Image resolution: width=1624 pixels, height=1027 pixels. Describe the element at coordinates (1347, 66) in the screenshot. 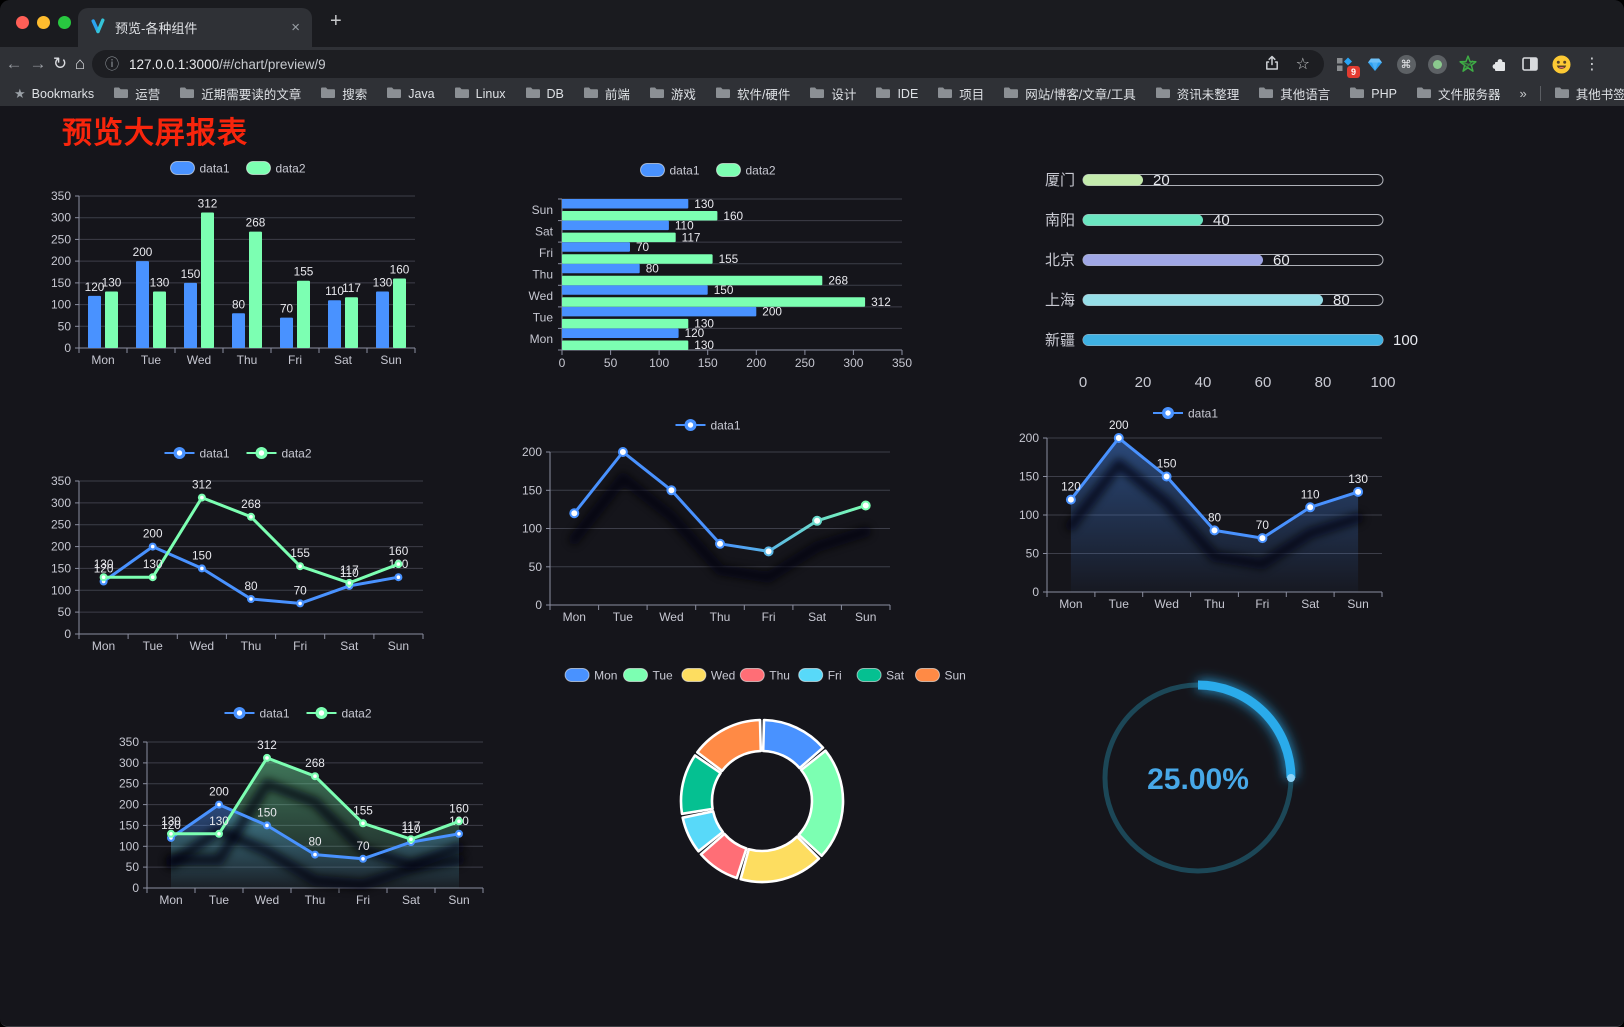

I see `tab-manager-extension-icon: 9` at that location.